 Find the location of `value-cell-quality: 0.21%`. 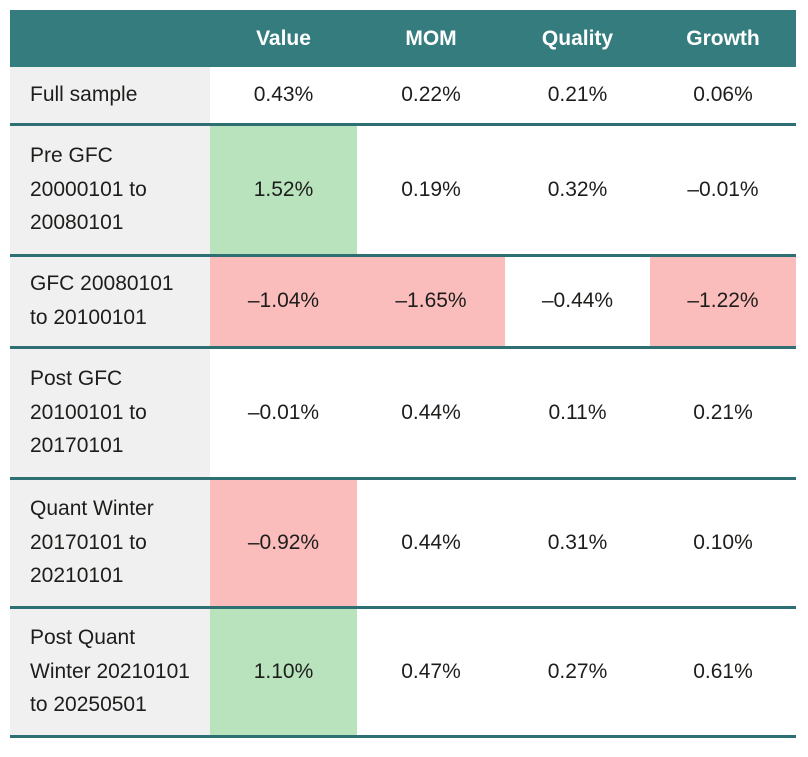

value-cell-quality: 0.21% is located at coordinates (577, 94).